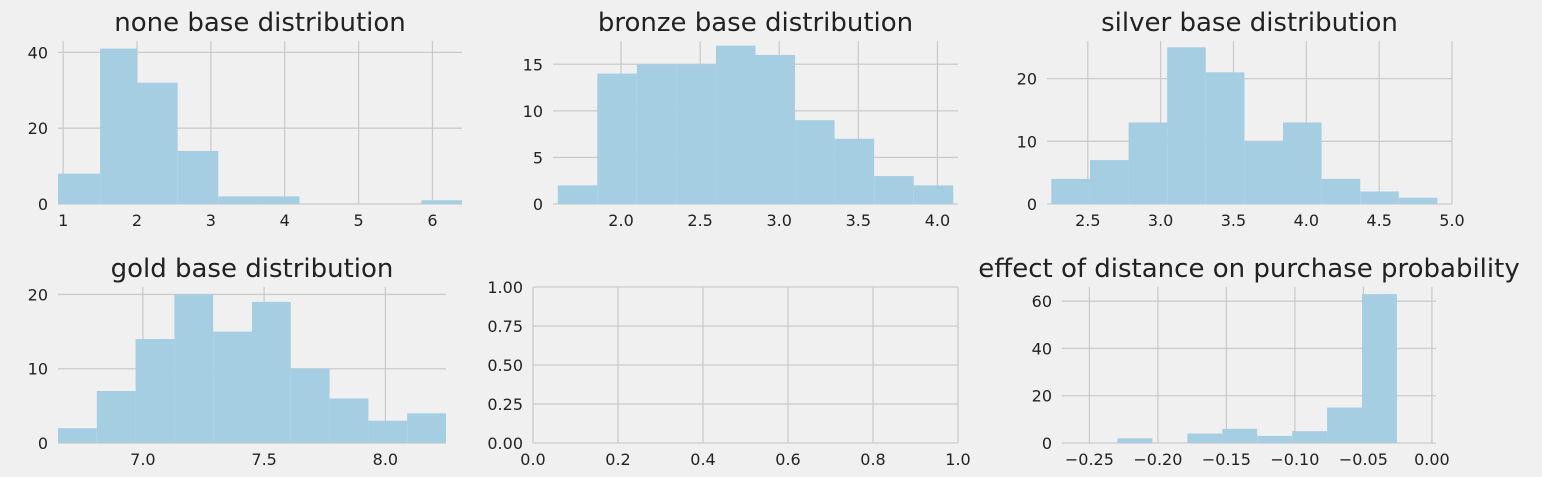  Describe the element at coordinates (263, 459) in the screenshot. I see `x-tick-label: 7.5` at that location.